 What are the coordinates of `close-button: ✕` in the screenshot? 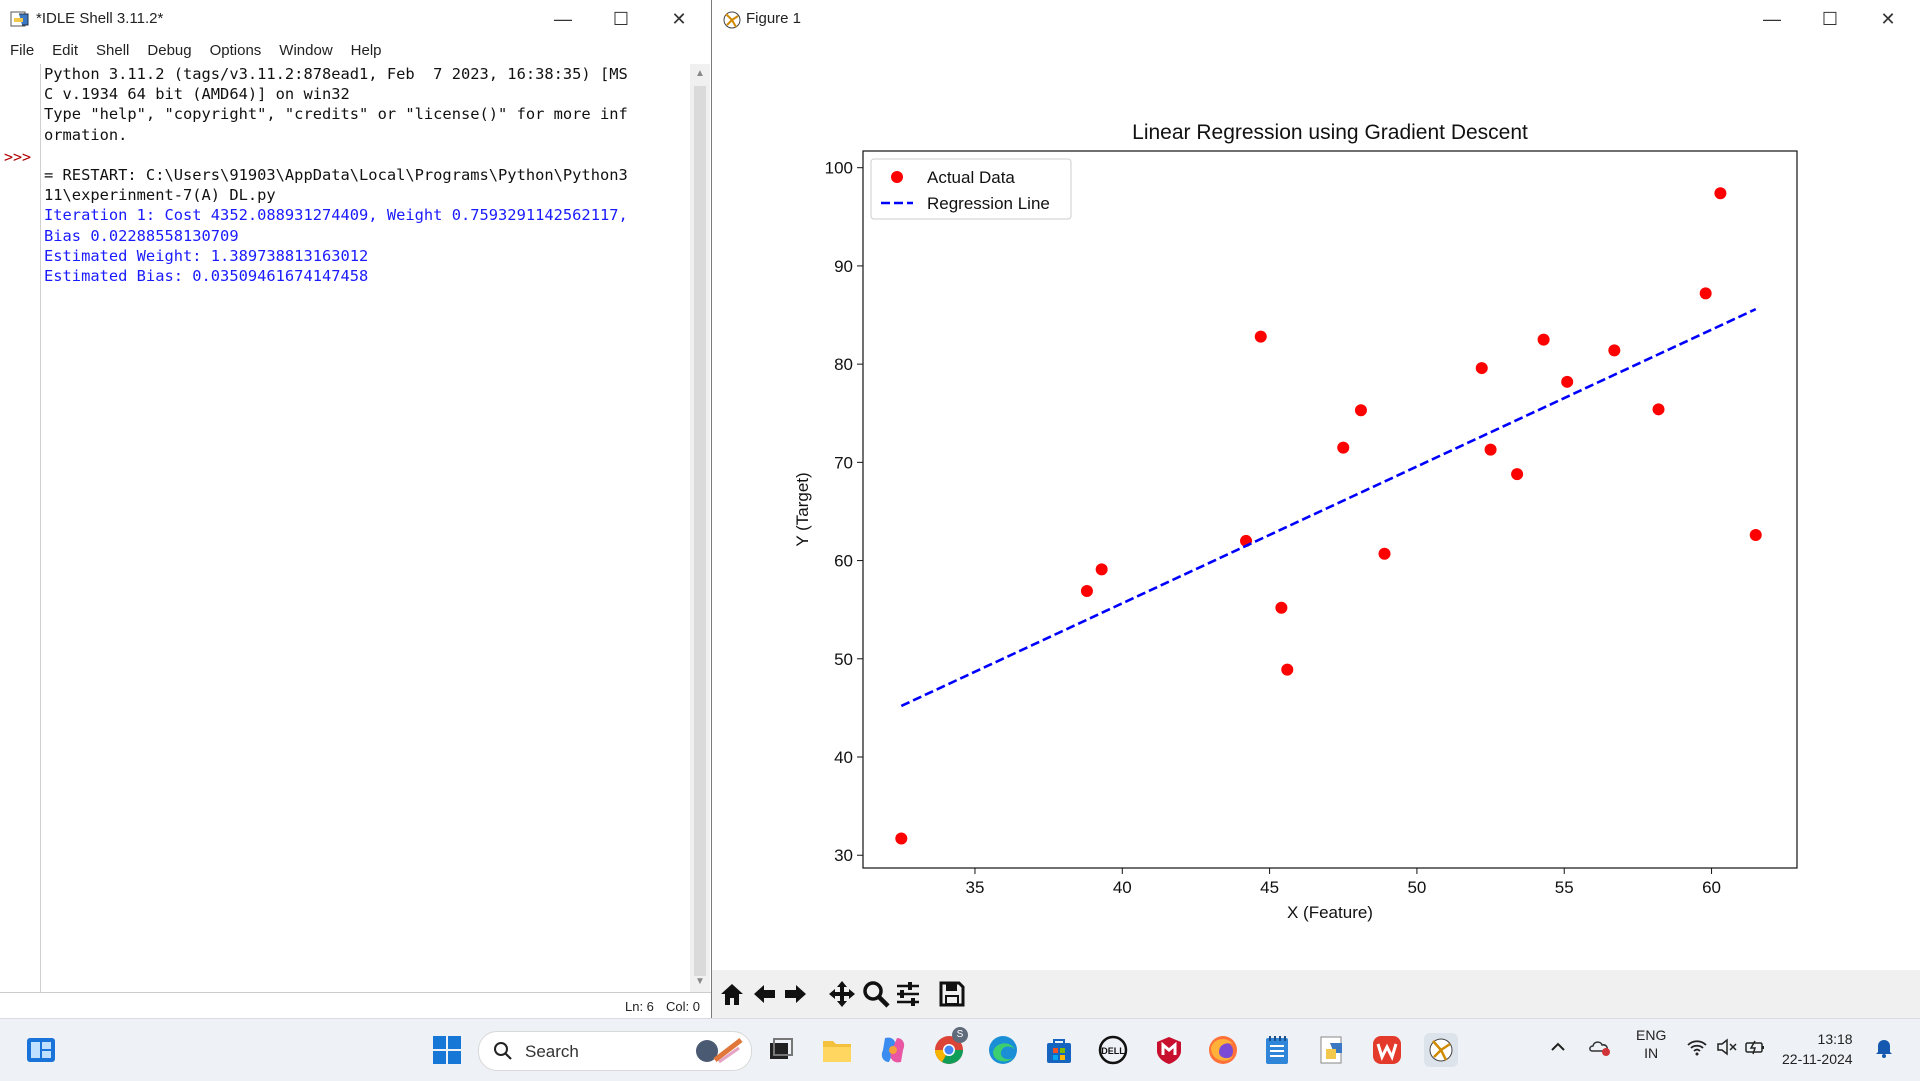 It's located at (679, 18).